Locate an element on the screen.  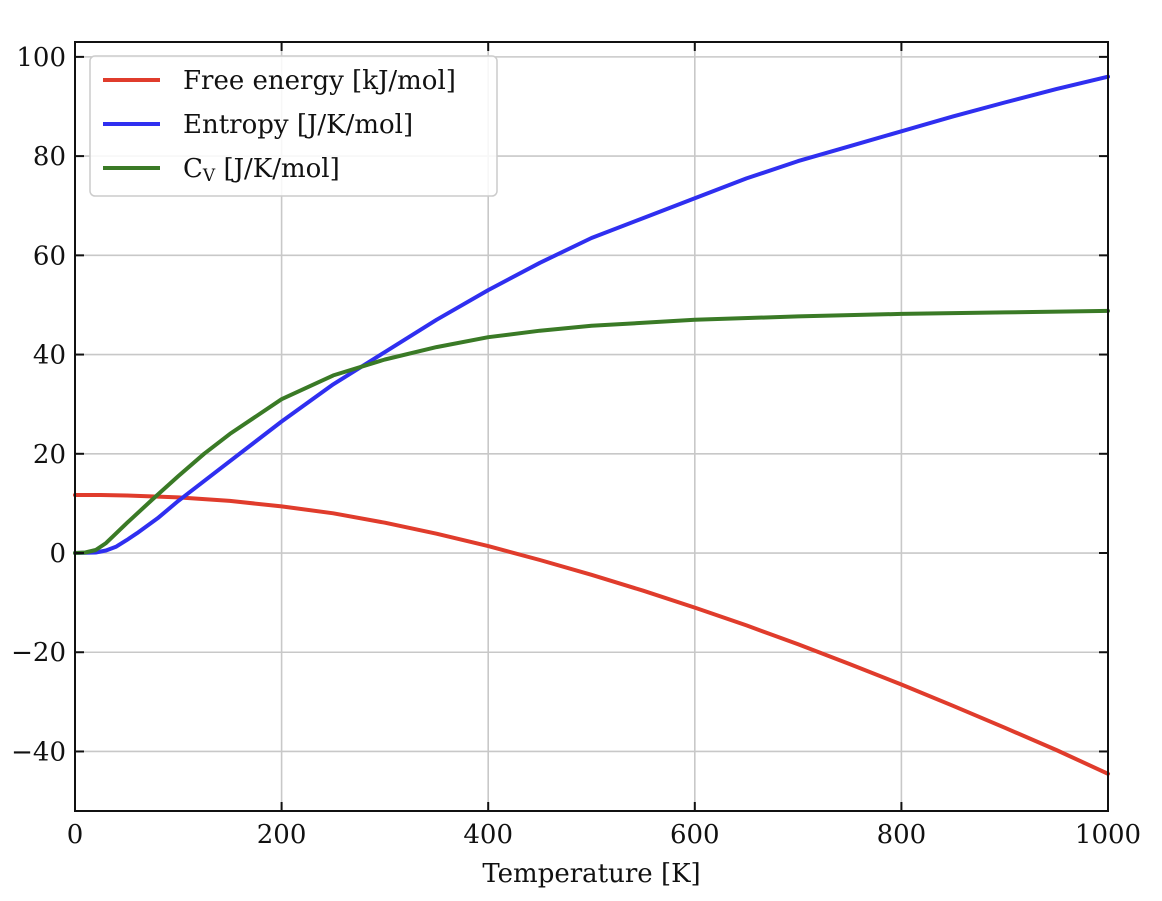
y-tick-label: 60 is located at coordinates (49, 256).